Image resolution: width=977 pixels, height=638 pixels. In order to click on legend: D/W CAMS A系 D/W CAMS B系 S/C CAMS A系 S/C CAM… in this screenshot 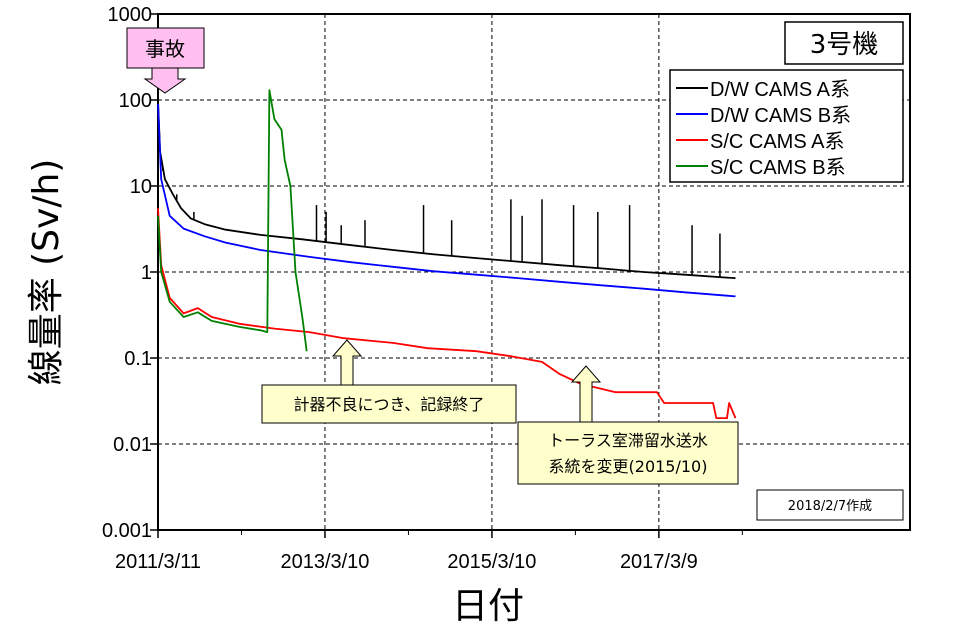, I will do `click(786, 126)`.